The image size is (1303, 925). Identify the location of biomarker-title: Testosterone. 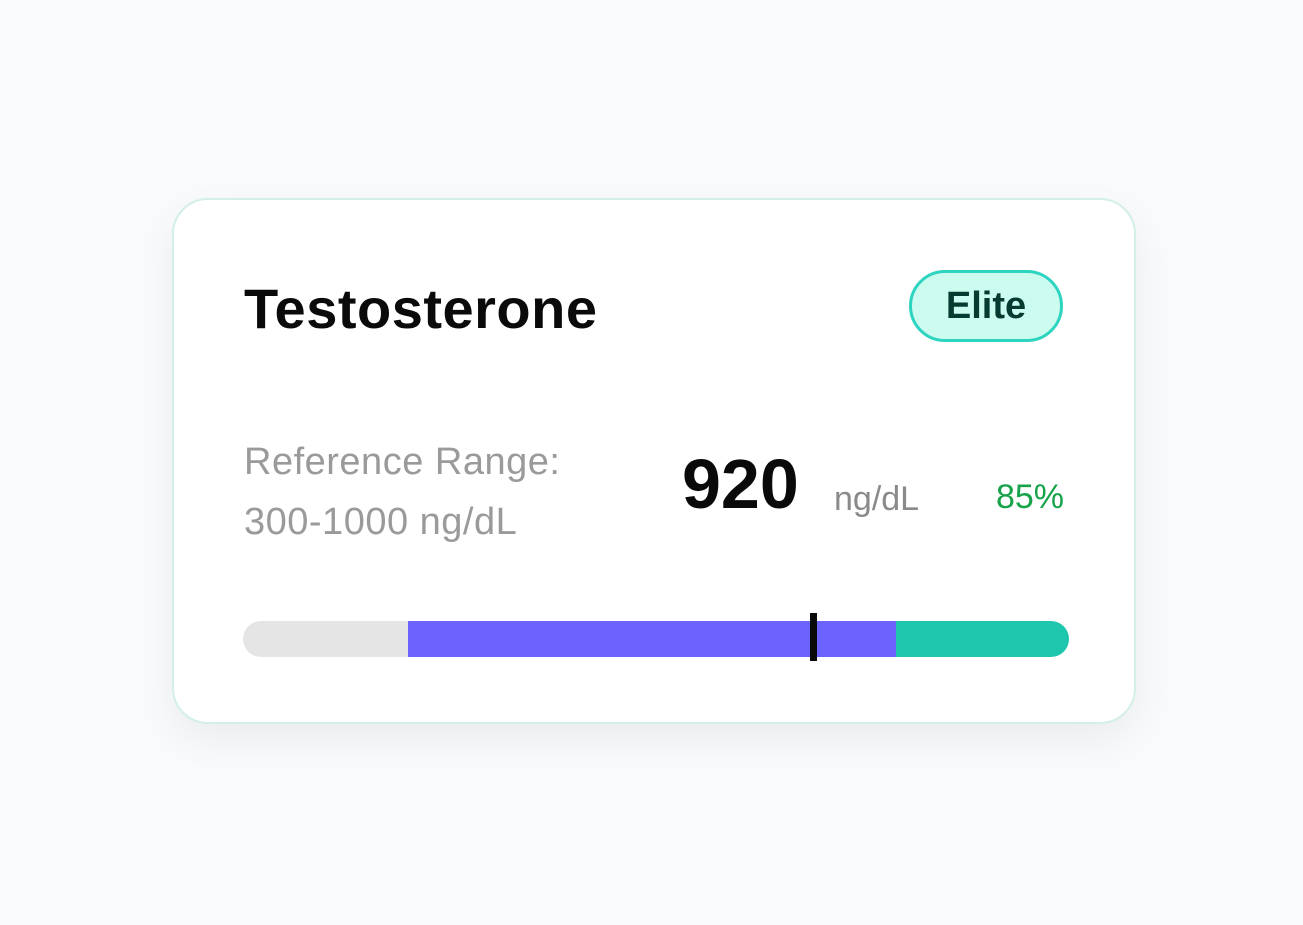
(421, 308).